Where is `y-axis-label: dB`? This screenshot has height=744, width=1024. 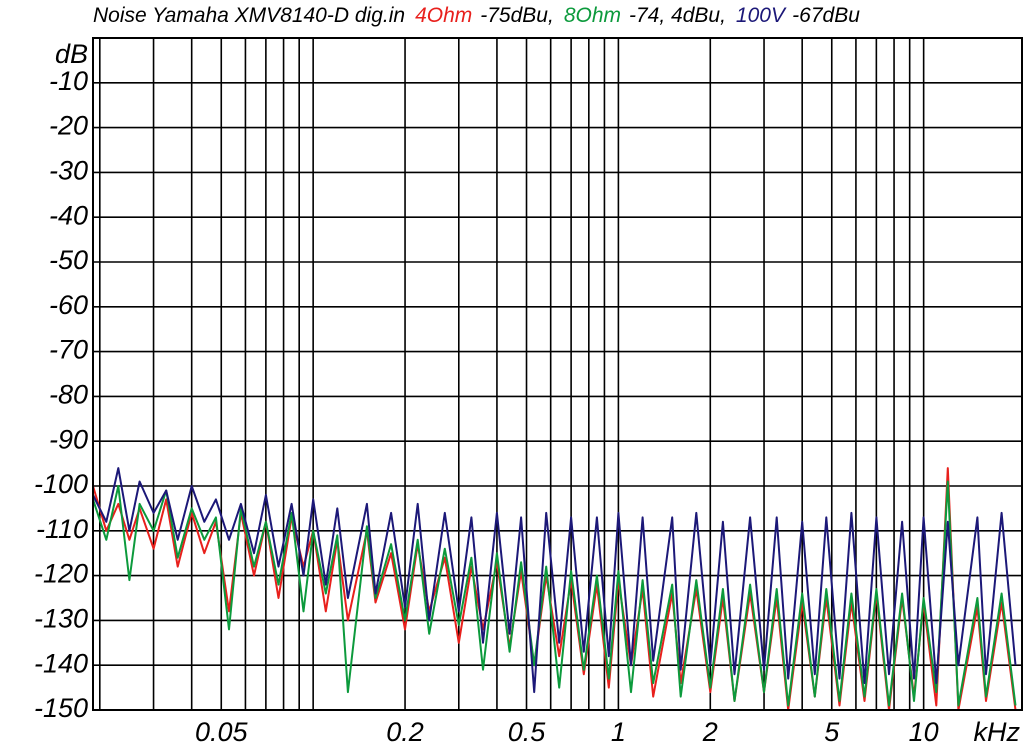 y-axis-label: dB is located at coordinates (71, 54).